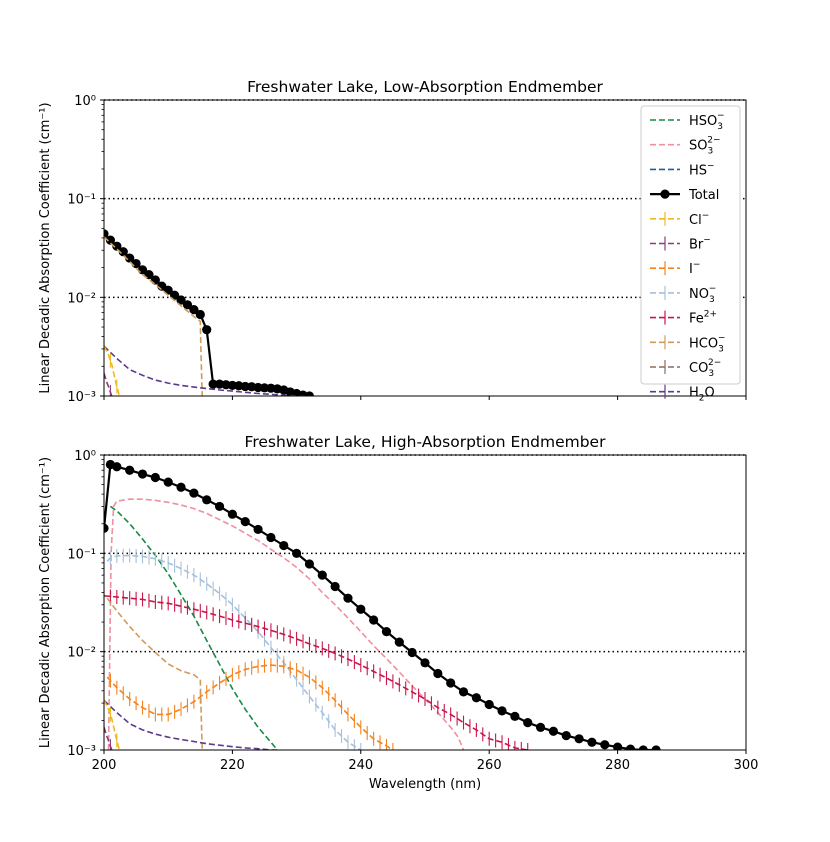  Describe the element at coordinates (232, 765) in the screenshot. I see `x-tick-label: 220` at that location.